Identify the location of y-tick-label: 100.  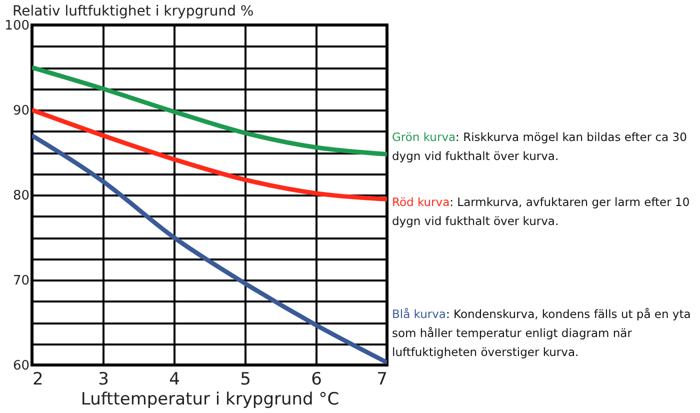
(17, 26).